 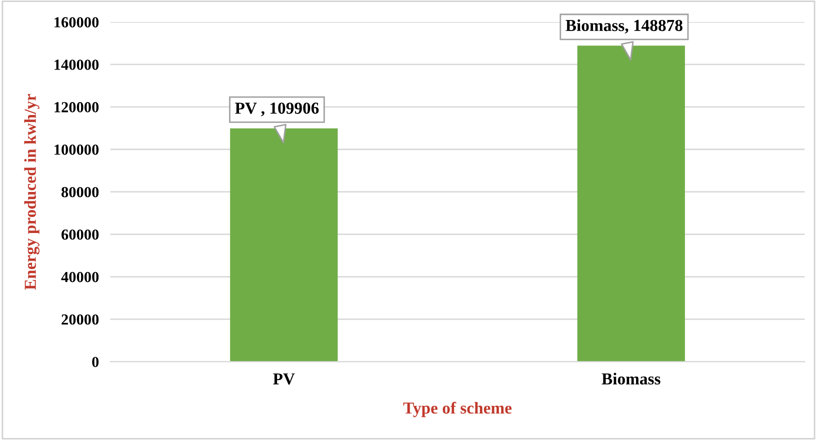 I want to click on x-tick-label: Biomass, so click(x=631, y=378).